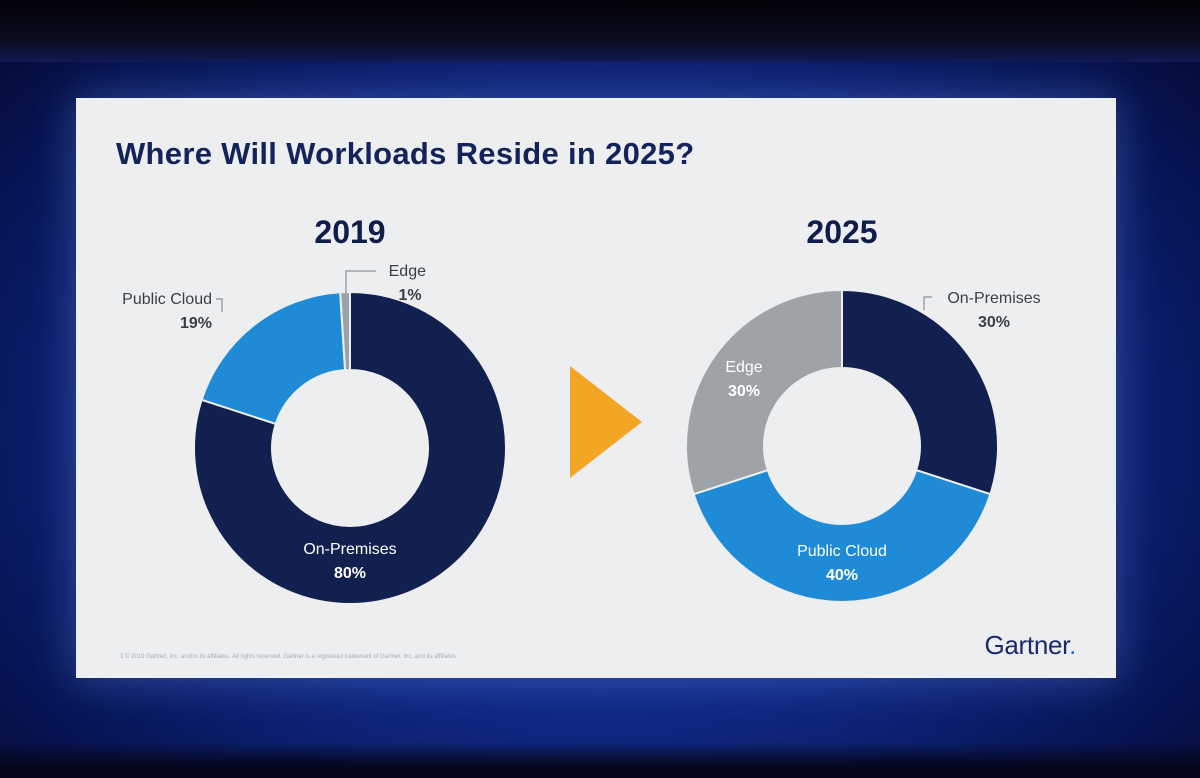 The height and width of the screenshot is (778, 1200). I want to click on venue-ceiling, so click(600, 31).